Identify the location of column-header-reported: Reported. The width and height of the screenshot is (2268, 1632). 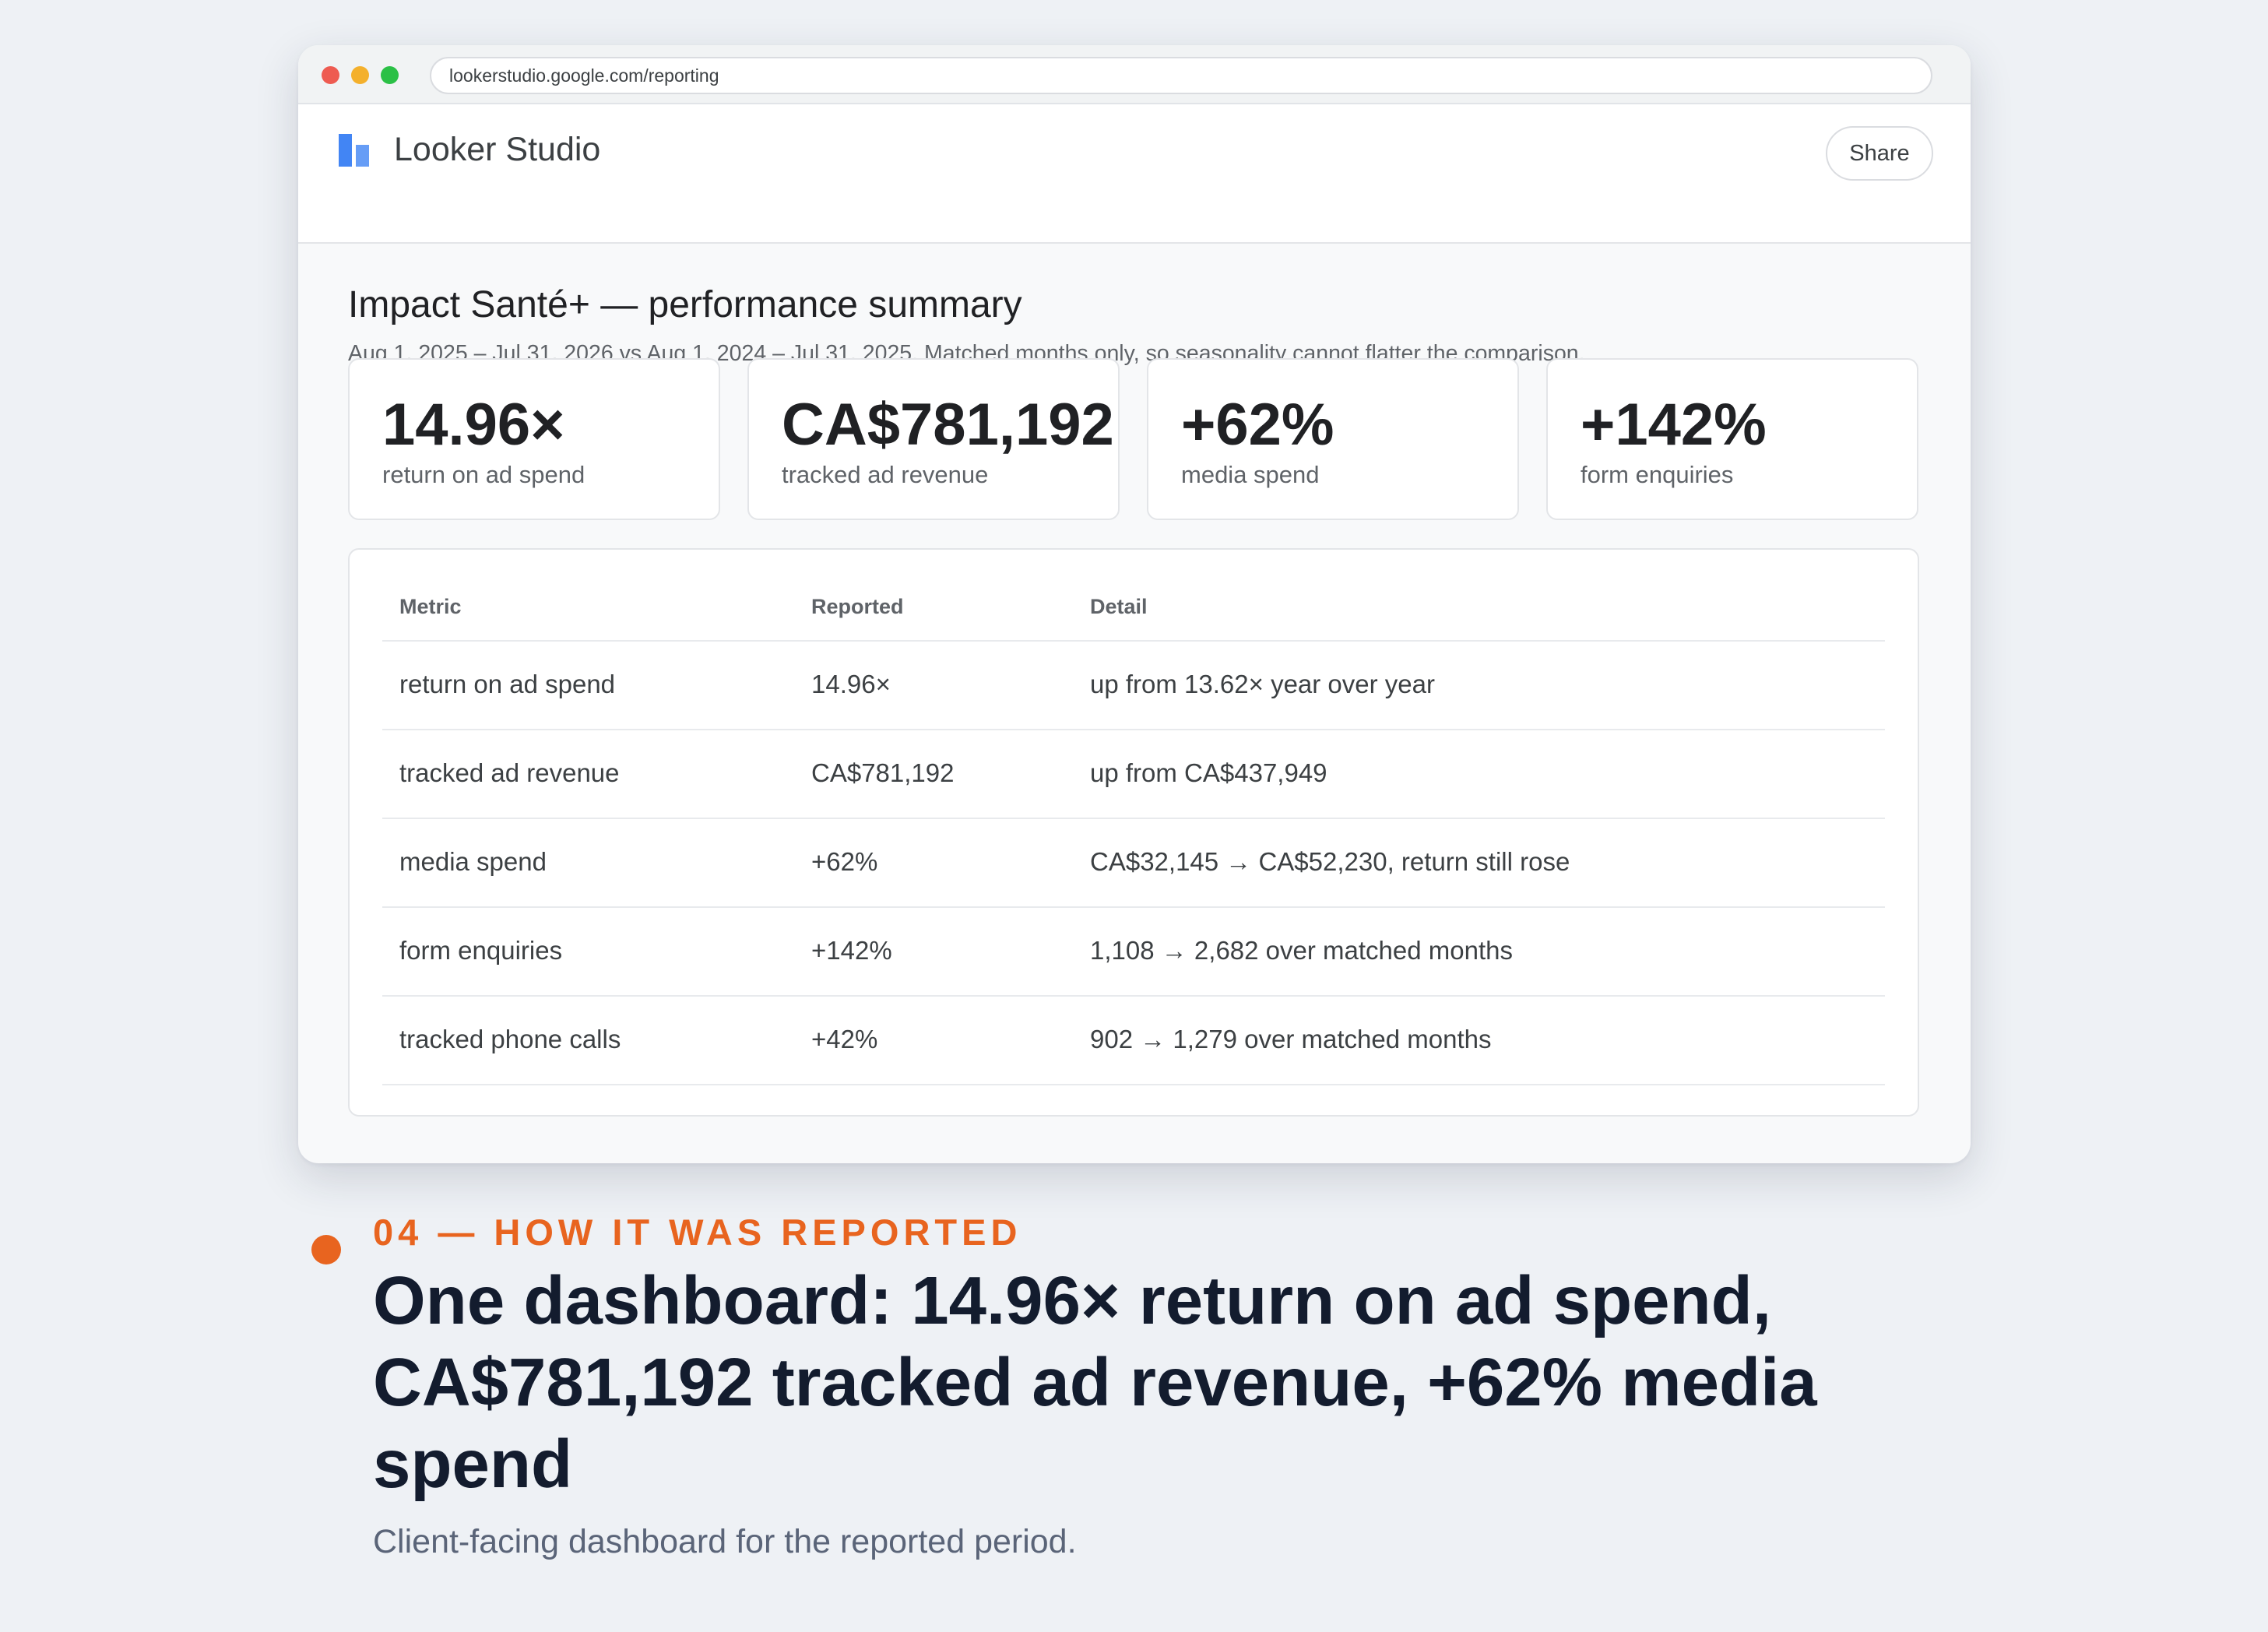
(858, 606).